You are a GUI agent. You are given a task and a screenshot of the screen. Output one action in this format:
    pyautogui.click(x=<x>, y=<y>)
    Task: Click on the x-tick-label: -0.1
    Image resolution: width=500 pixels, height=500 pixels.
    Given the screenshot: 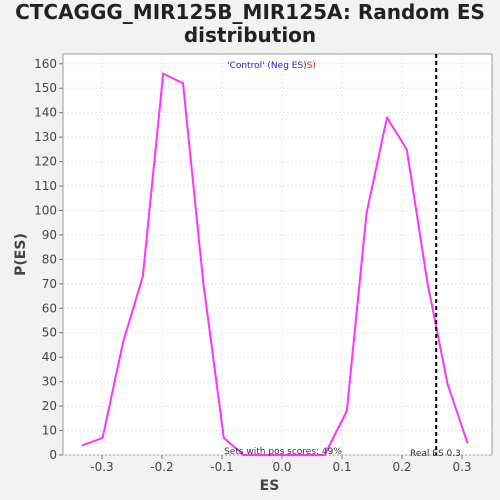 What is the action you would take?
    pyautogui.click(x=221, y=467)
    